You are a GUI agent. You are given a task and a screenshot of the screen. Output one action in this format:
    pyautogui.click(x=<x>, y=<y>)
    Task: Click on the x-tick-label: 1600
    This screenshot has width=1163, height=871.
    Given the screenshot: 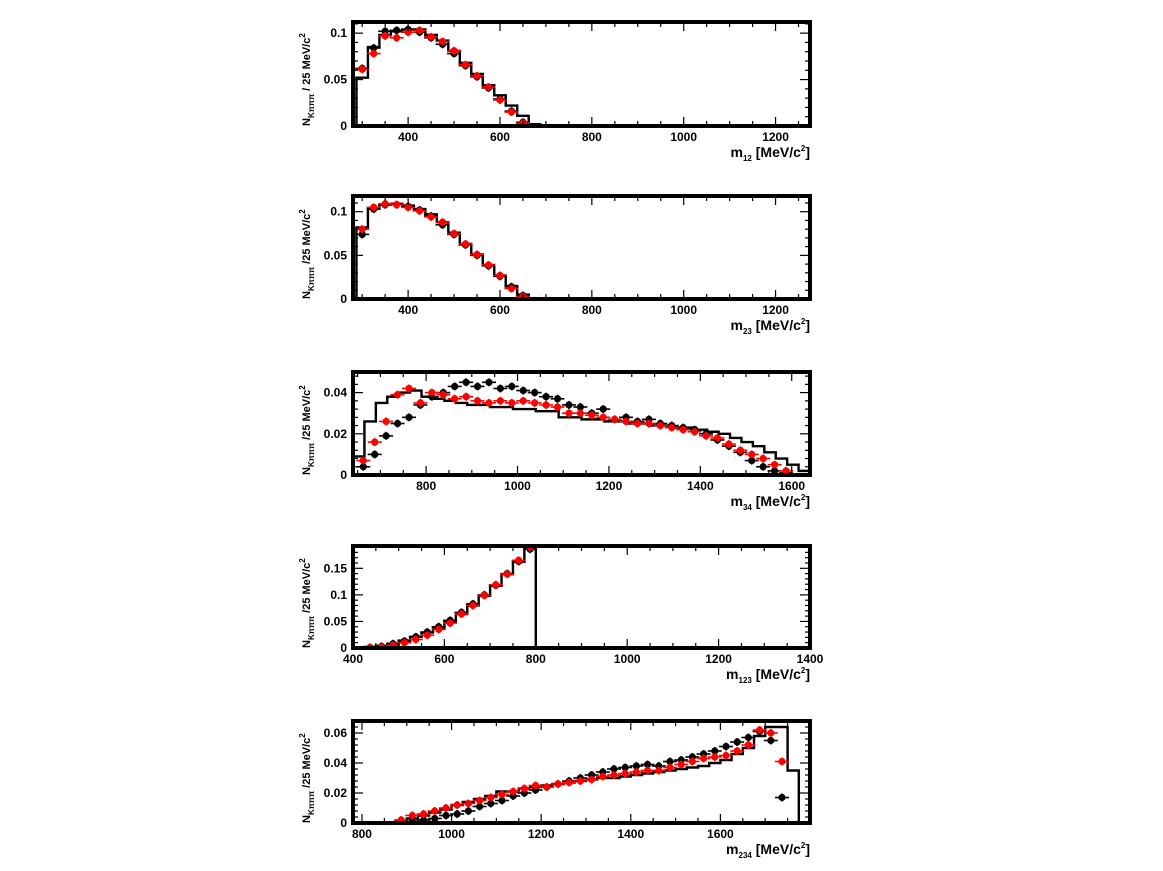 What is the action you would take?
    pyautogui.click(x=720, y=834)
    